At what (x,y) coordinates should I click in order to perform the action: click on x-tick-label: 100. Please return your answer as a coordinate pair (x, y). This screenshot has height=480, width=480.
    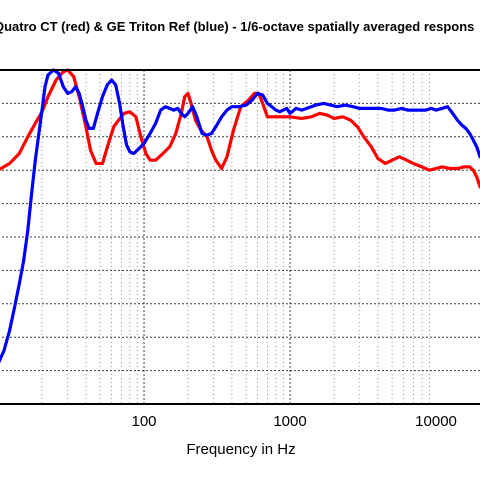
    Looking at the image, I should click on (143, 421).